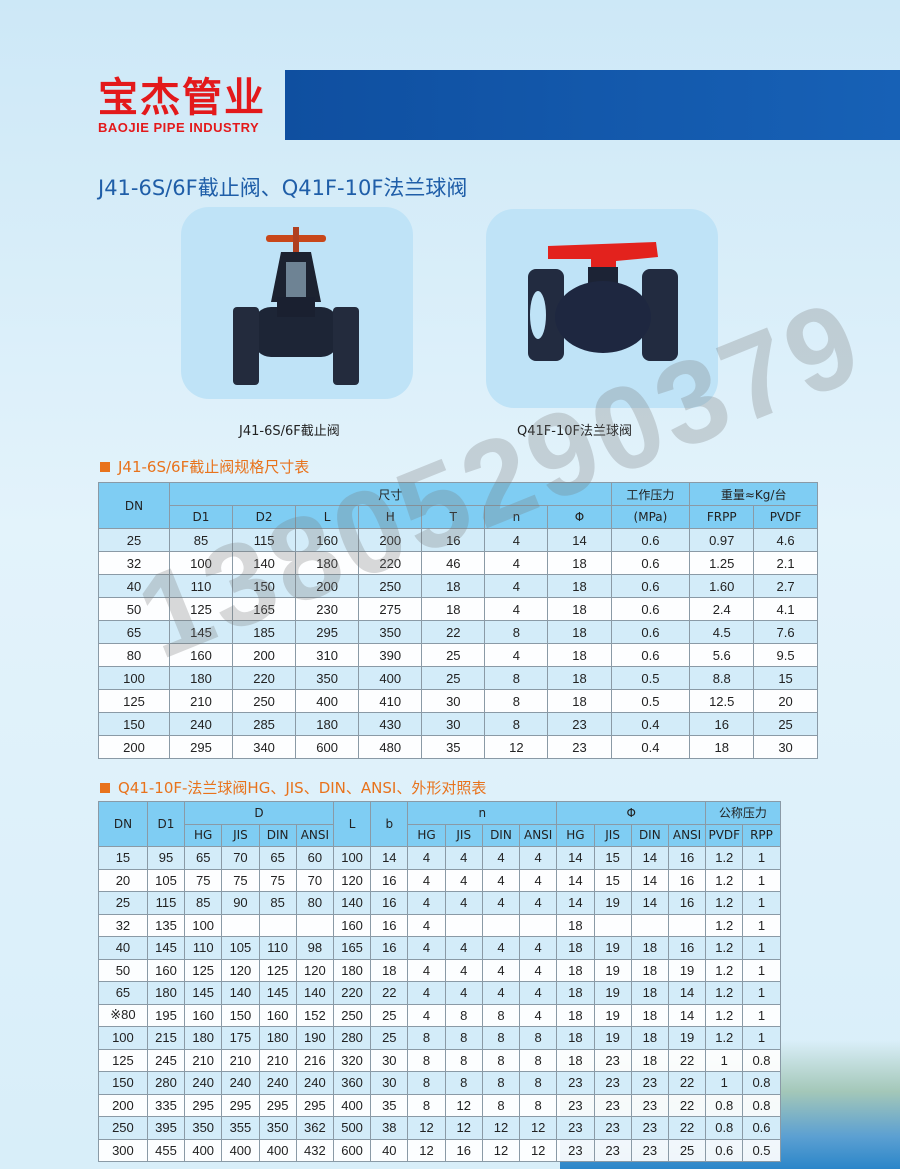 This screenshot has width=900, height=1169. What do you see at coordinates (134, 655) in the screenshot?
I see `table-cell: 80` at bounding box center [134, 655].